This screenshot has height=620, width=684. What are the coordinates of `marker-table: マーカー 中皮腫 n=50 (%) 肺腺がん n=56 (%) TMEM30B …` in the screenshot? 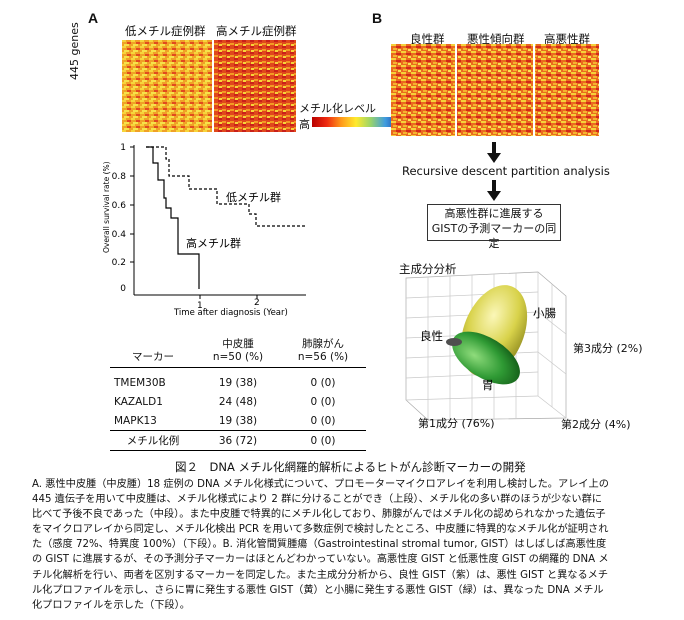 It's located at (238, 394).